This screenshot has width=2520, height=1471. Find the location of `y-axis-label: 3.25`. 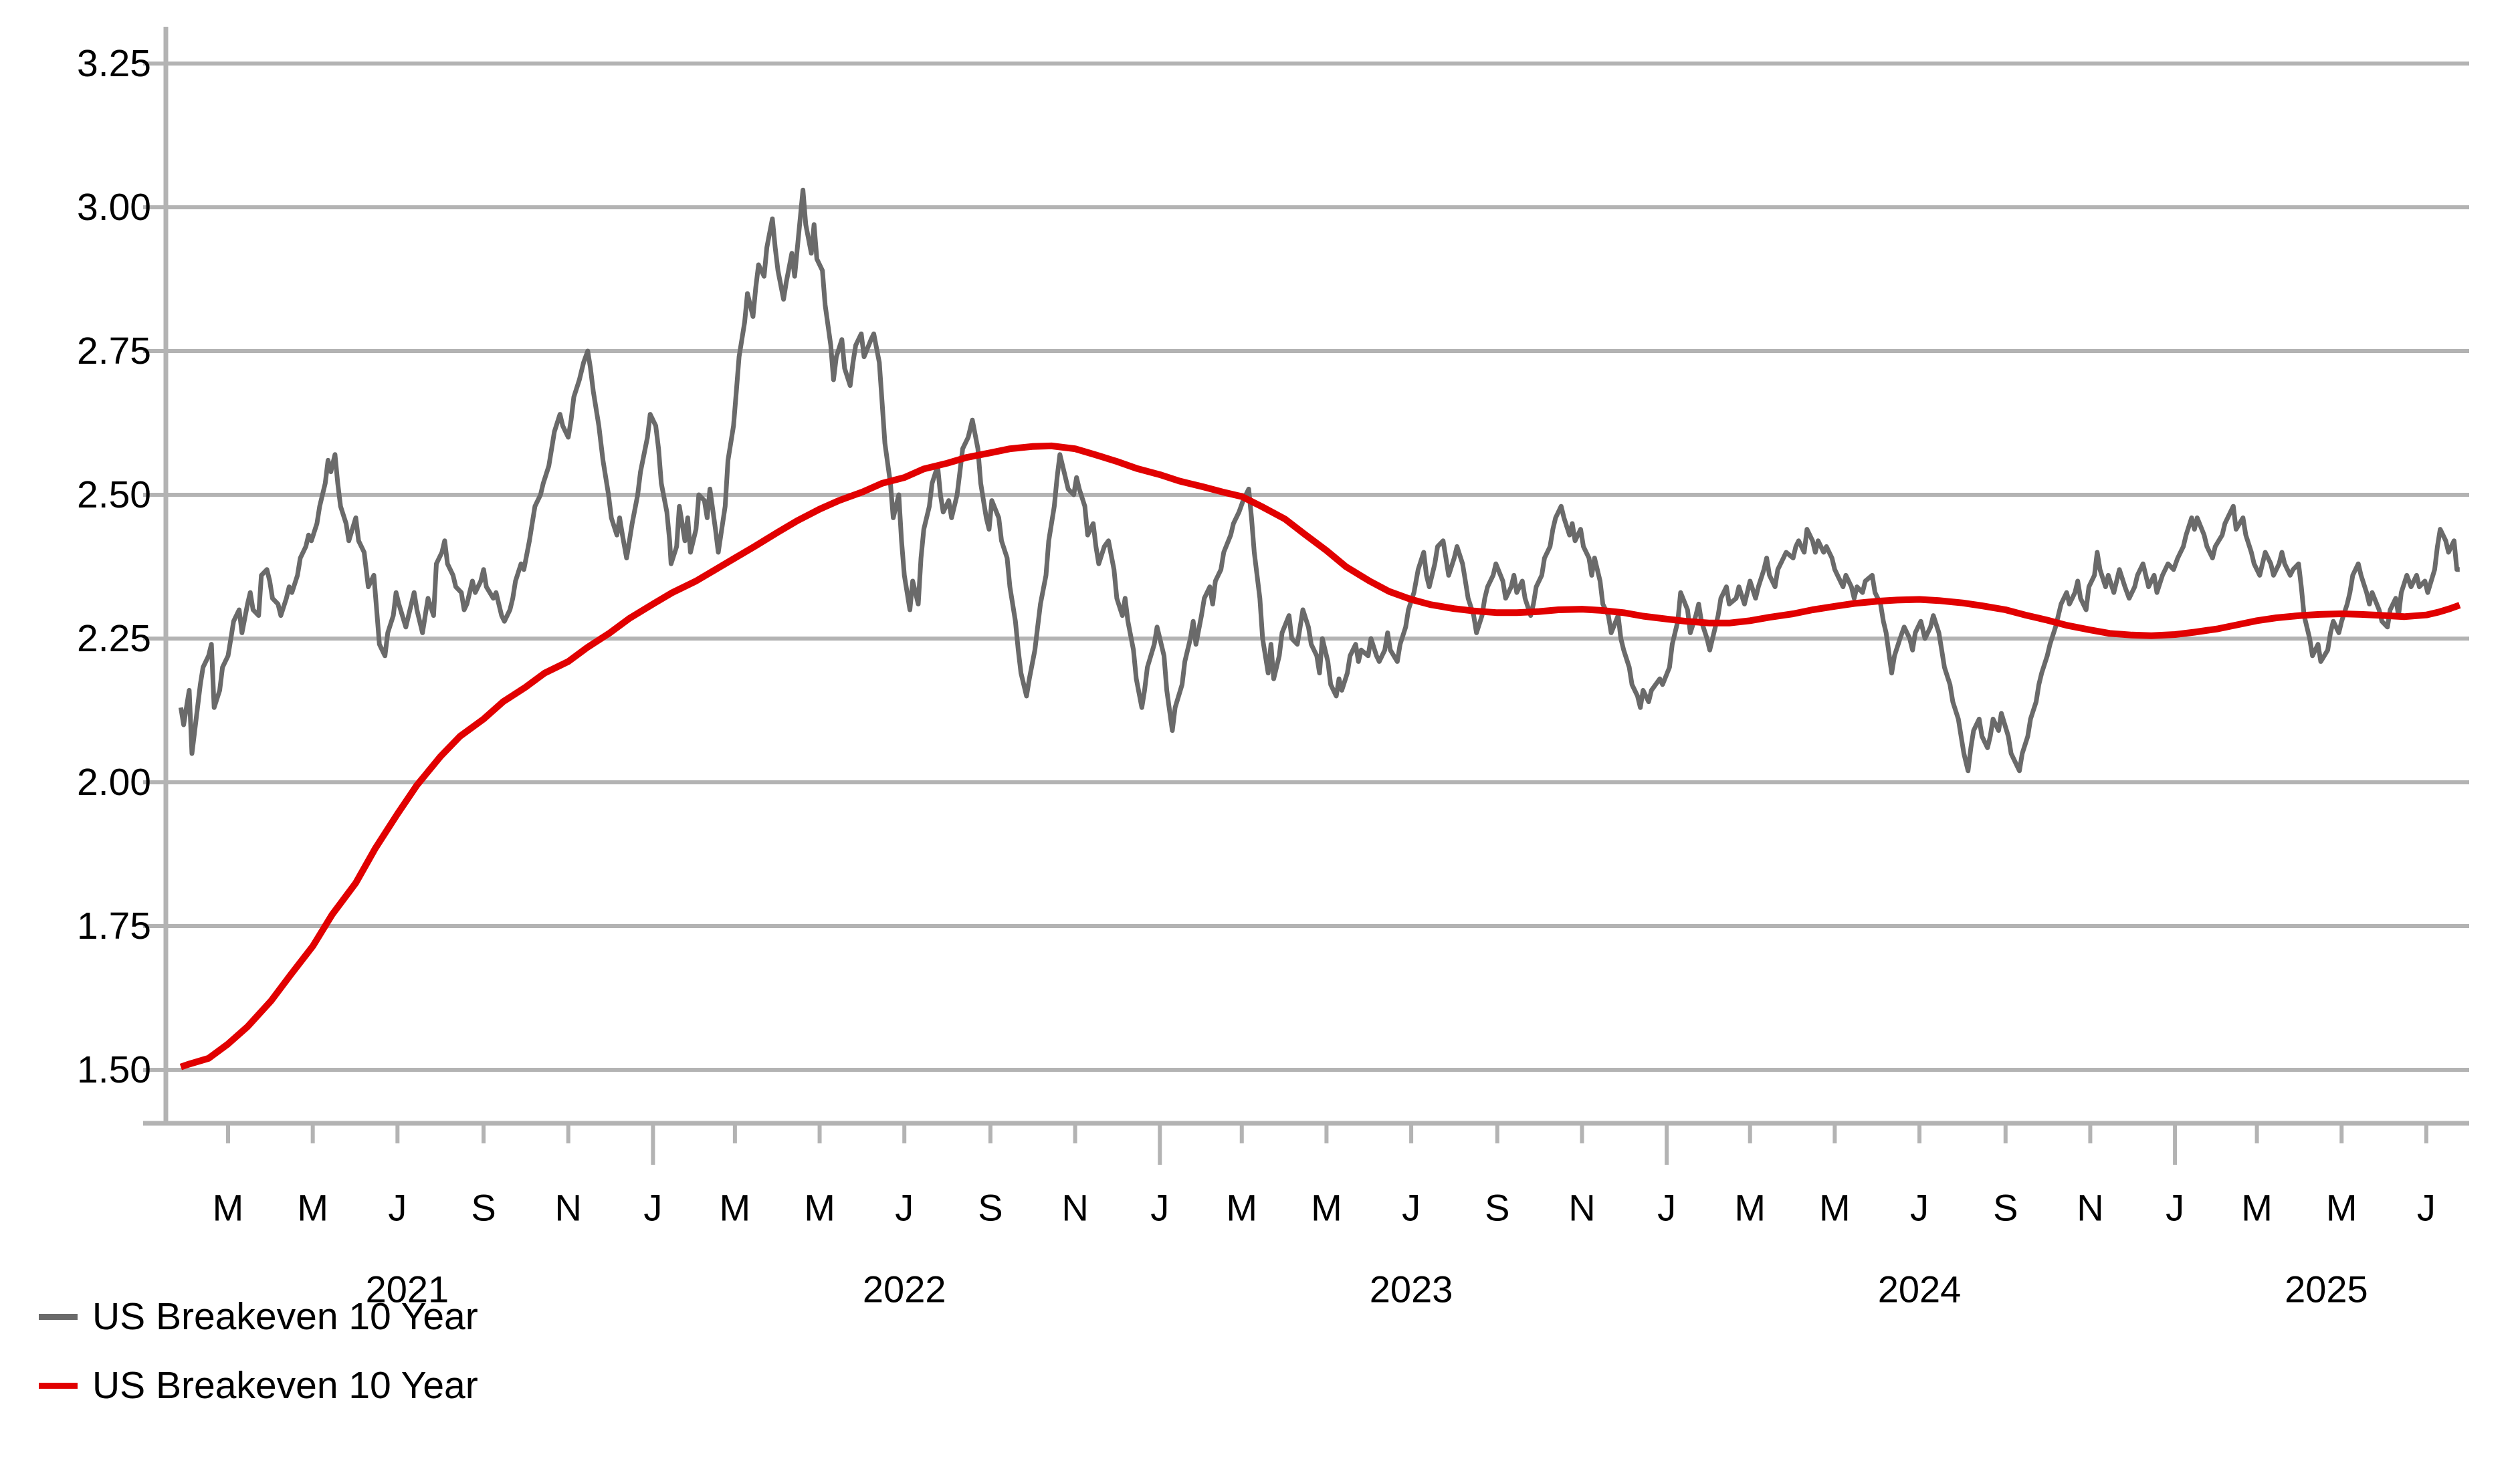

y-axis-label: 3.25 is located at coordinates (114, 63).